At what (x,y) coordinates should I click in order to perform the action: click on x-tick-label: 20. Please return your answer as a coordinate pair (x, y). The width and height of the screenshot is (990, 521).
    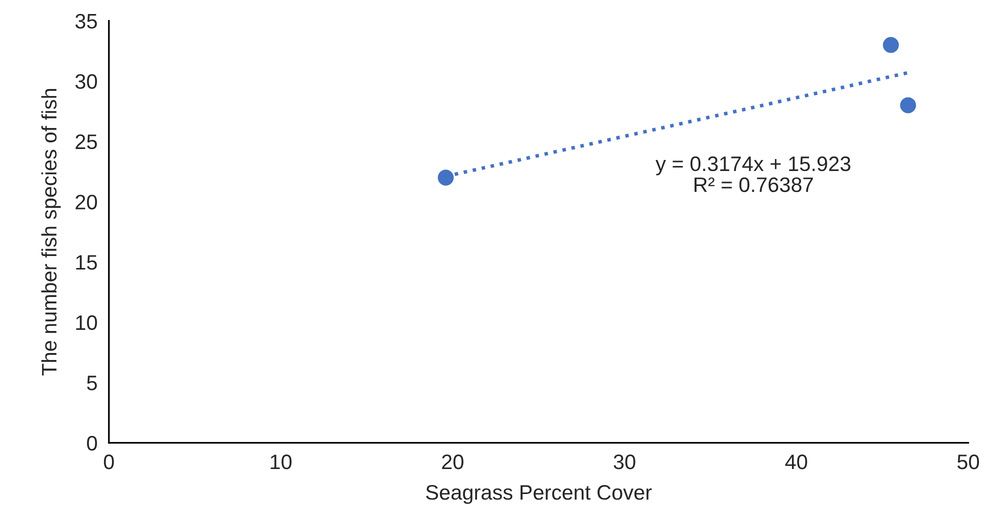
    Looking at the image, I should click on (453, 462).